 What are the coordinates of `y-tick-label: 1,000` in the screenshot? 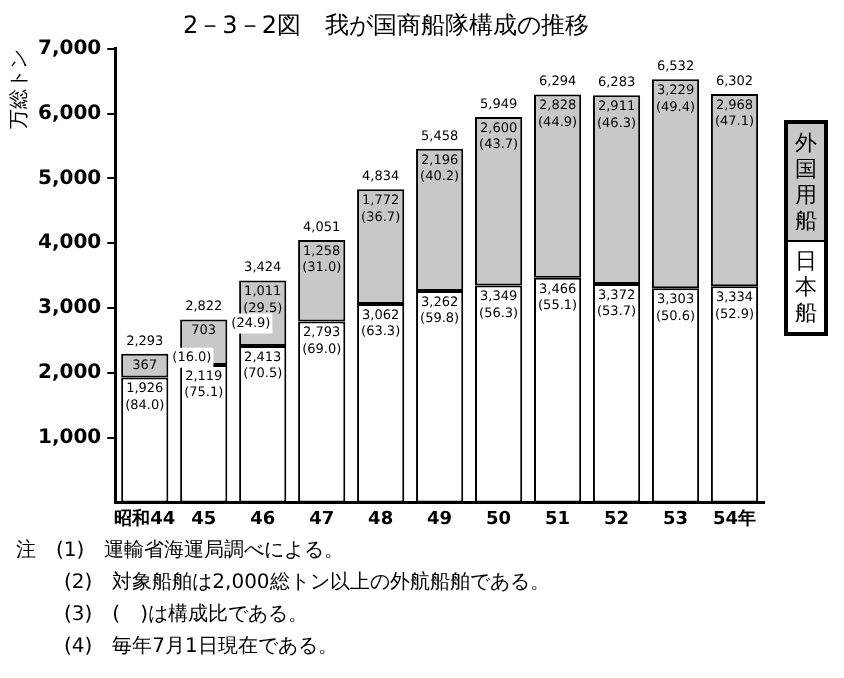 It's located at (69, 437).